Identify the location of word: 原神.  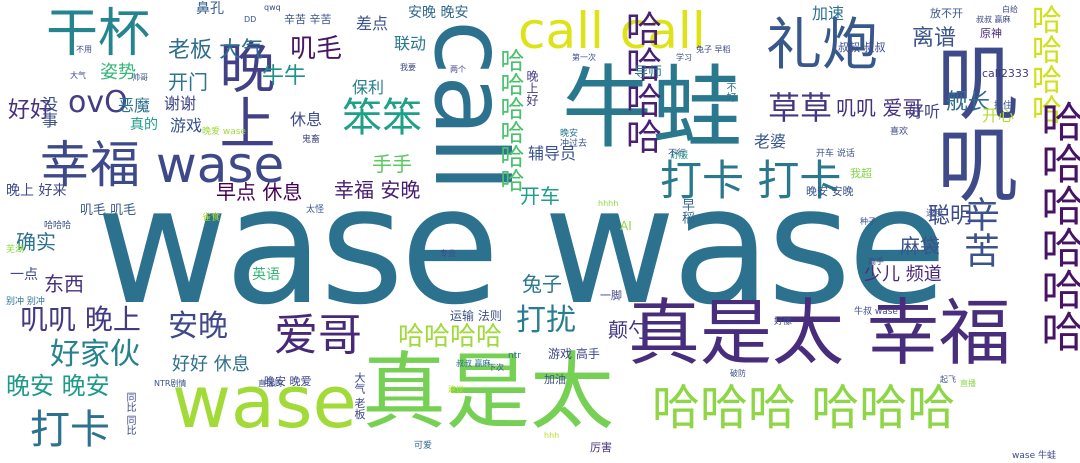
(991, 33).